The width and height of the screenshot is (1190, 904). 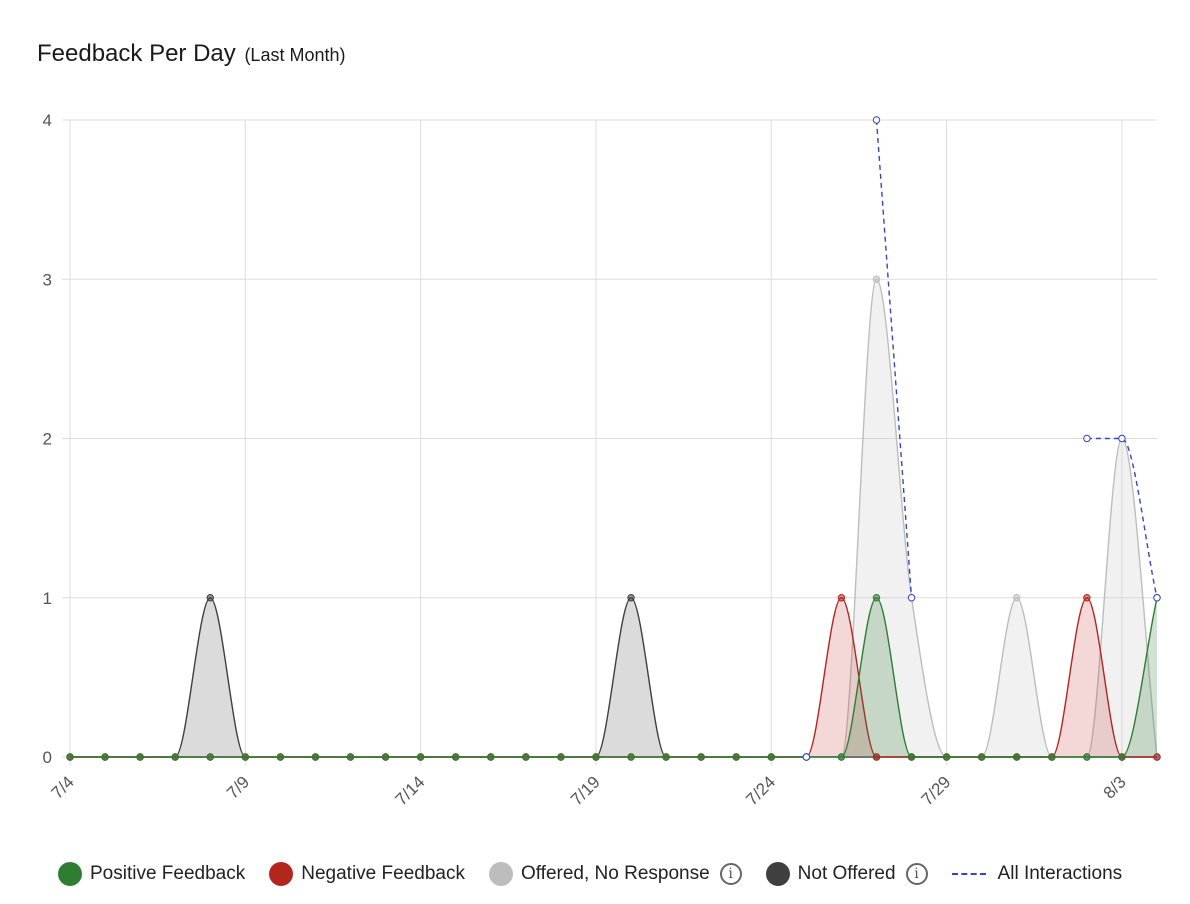 I want to click on legend-swatch-all-interactions, so click(x=968, y=874).